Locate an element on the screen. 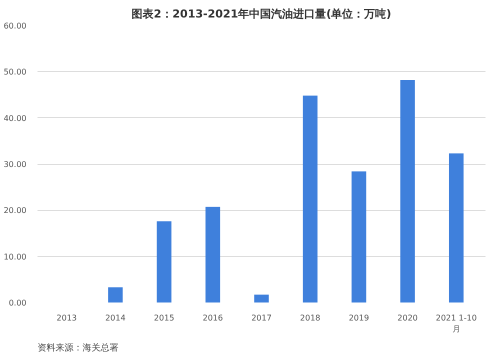  x-tick-label: 2019 is located at coordinates (359, 318).